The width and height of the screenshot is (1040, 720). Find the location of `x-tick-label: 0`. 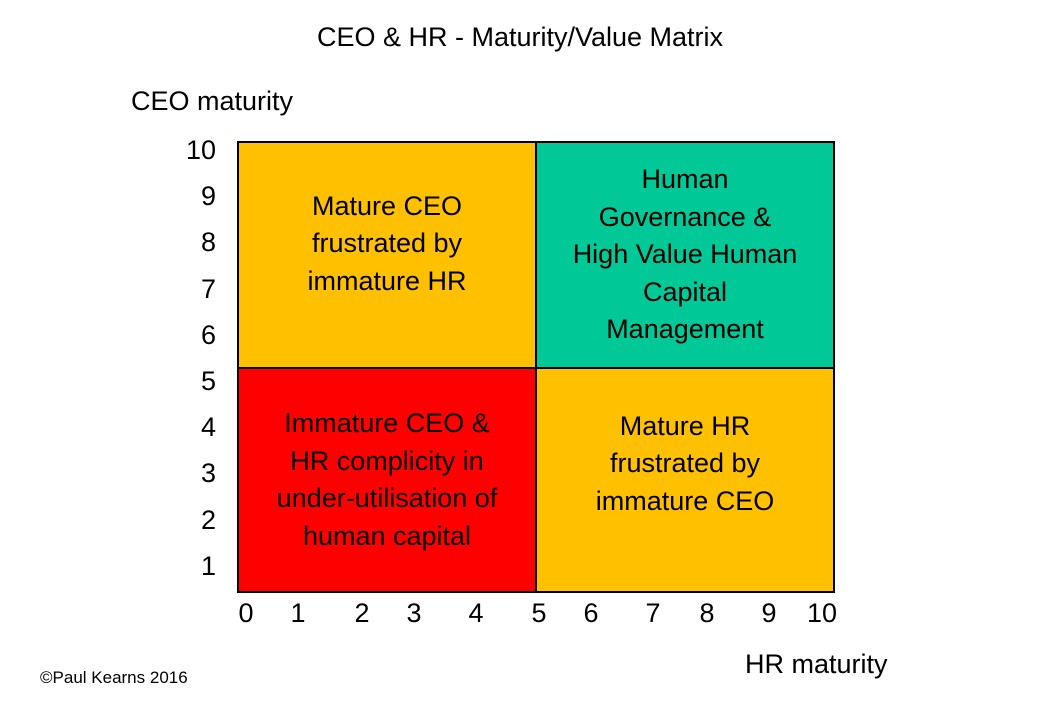

x-tick-label: 0 is located at coordinates (246, 613).